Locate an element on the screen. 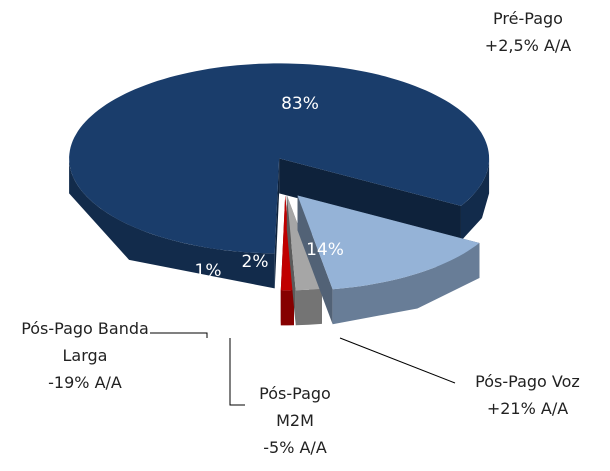 Image resolution: width=610 pixels, height=471 pixels. leaders is located at coordinates (303, 369).